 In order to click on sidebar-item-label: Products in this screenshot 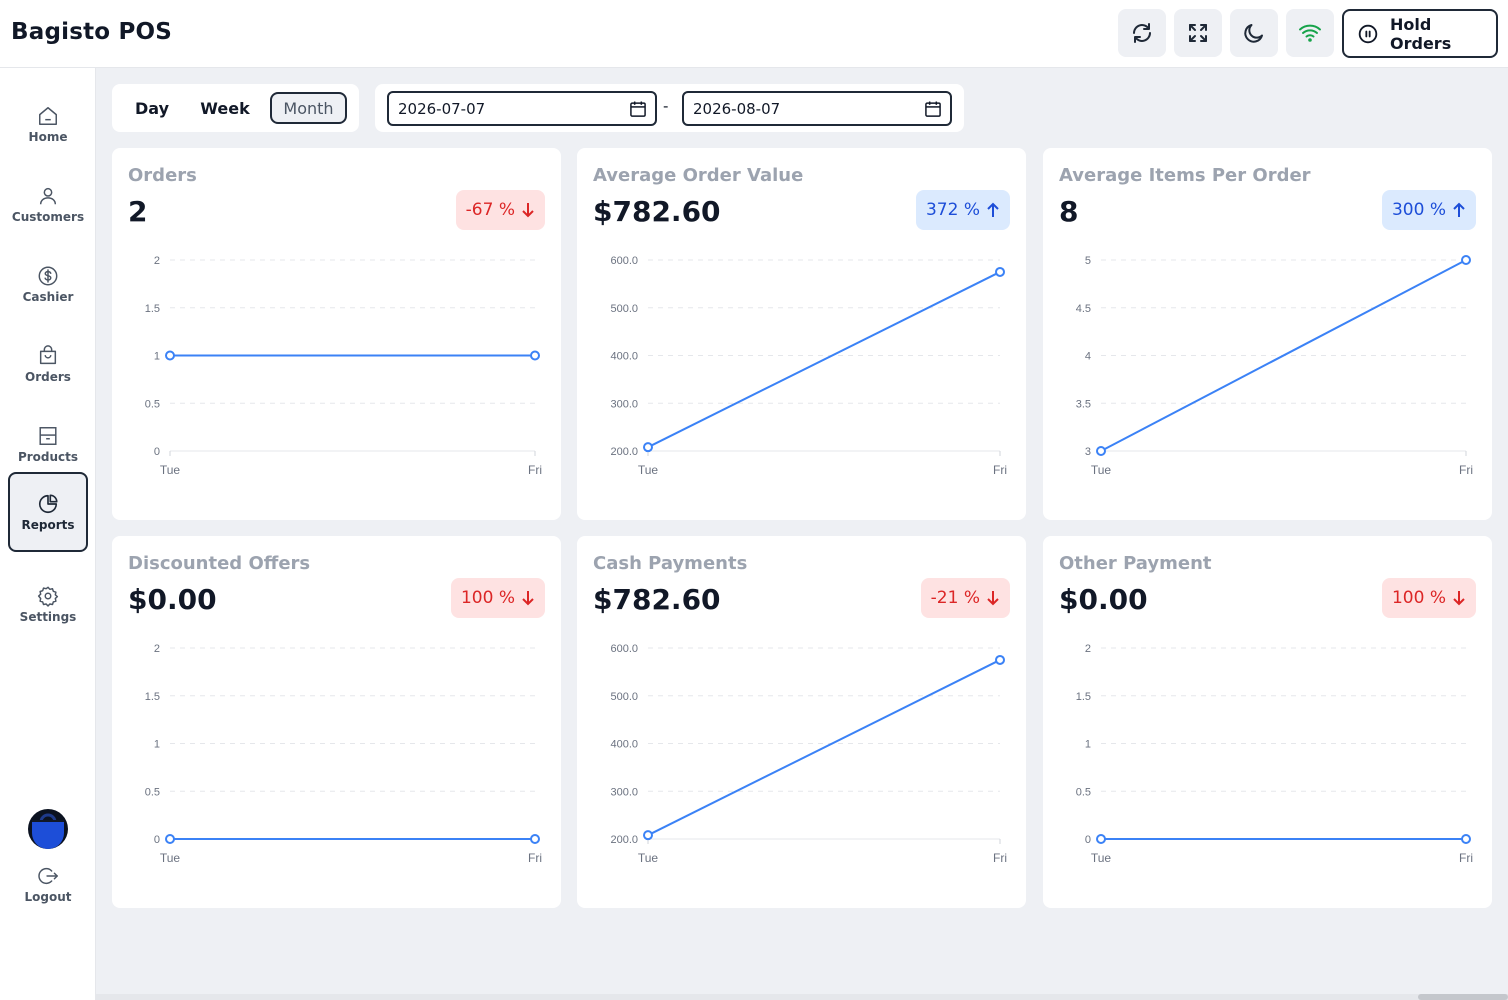, I will do `click(48, 456)`.